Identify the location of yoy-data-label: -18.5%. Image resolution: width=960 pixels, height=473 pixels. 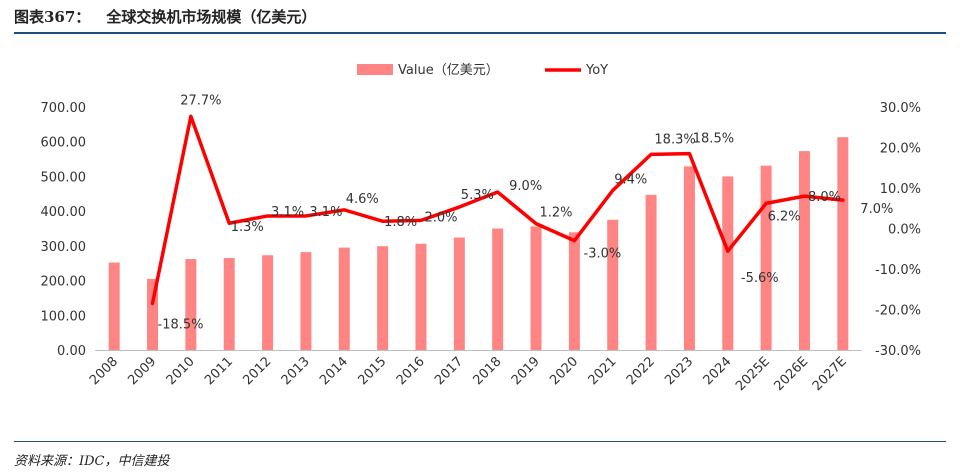
(181, 324).